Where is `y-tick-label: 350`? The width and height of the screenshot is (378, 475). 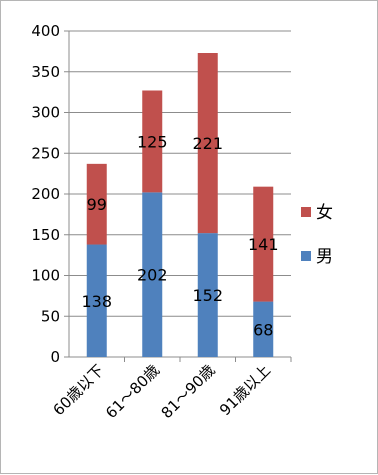 y-tick-label: 350 is located at coordinates (45, 72).